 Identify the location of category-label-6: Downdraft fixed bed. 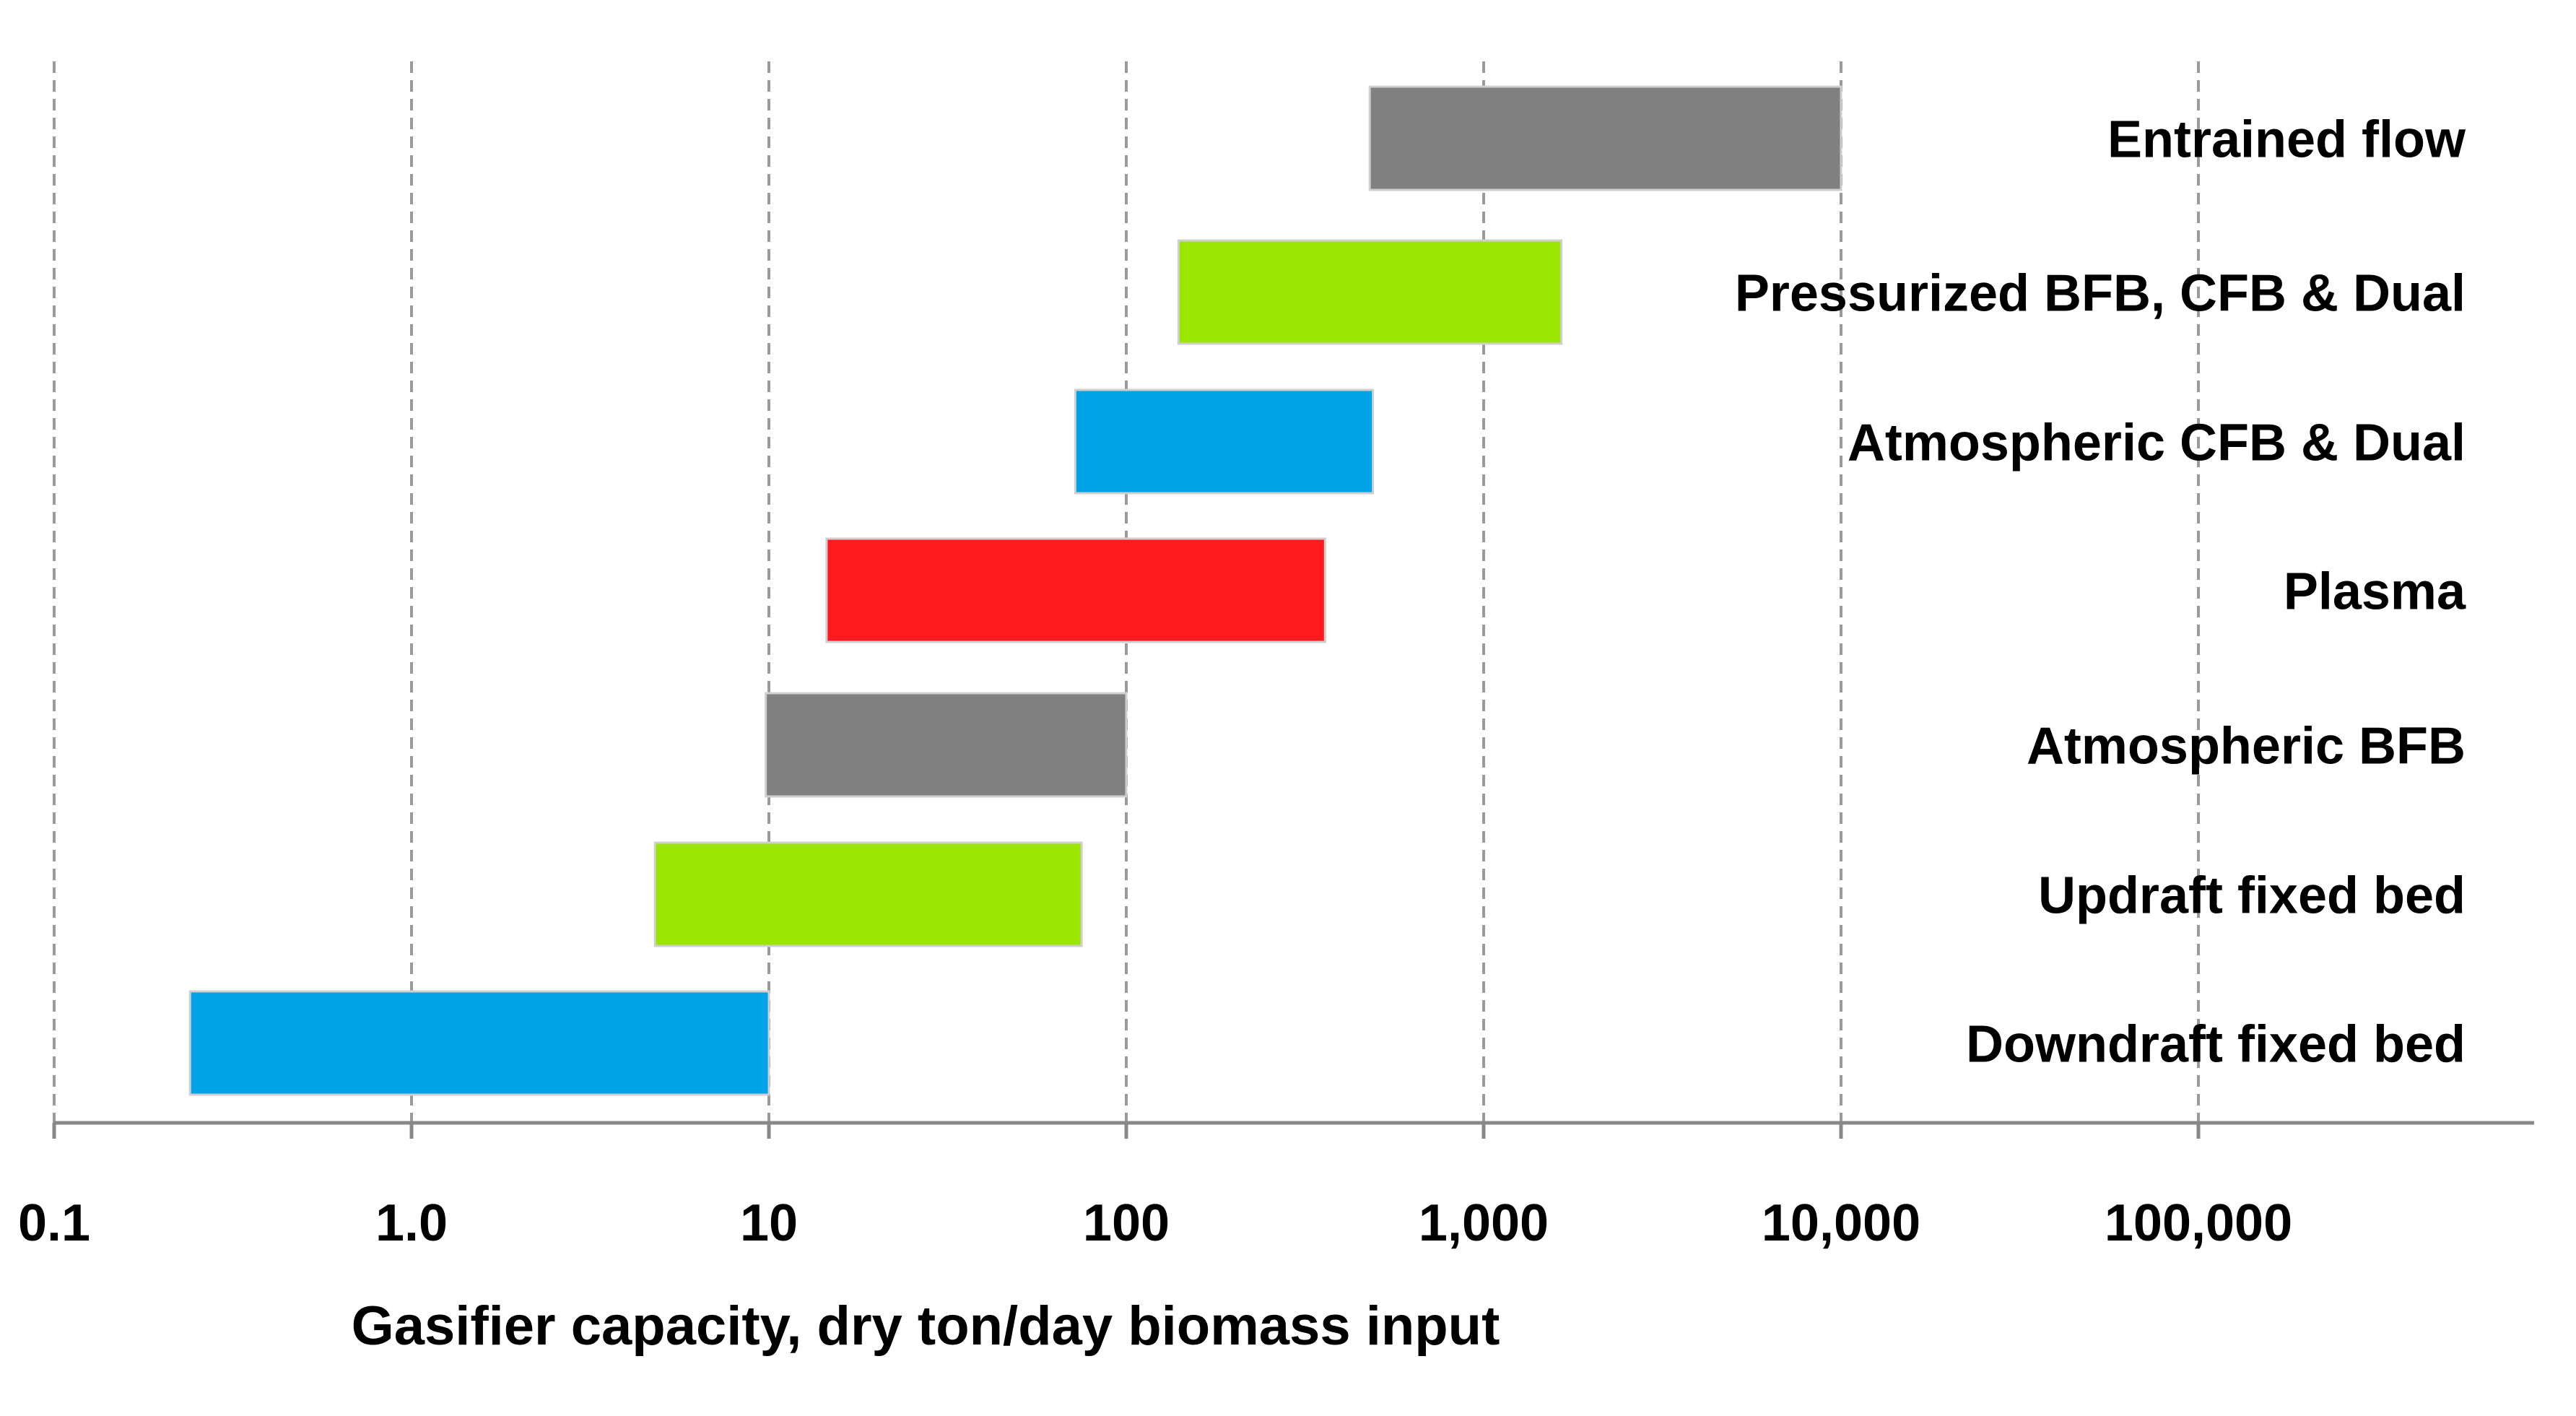
(2216, 1045).